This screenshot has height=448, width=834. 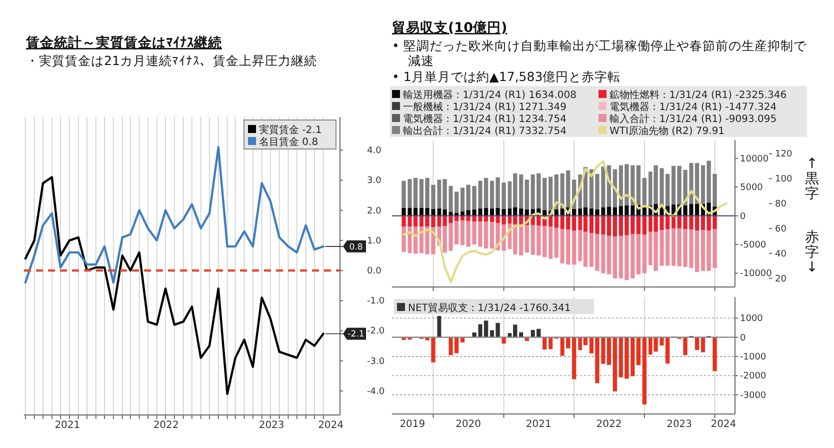 I want to click on legend-label: NET貿易収支 : 1/31/24 -1760.341, so click(x=489, y=308).